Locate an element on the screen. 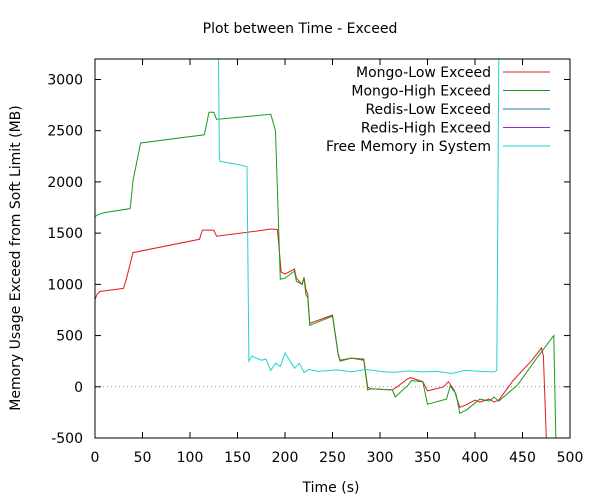  legend-label-mongo-high-exceed: Mongo-High Exceed is located at coordinates (421, 92).